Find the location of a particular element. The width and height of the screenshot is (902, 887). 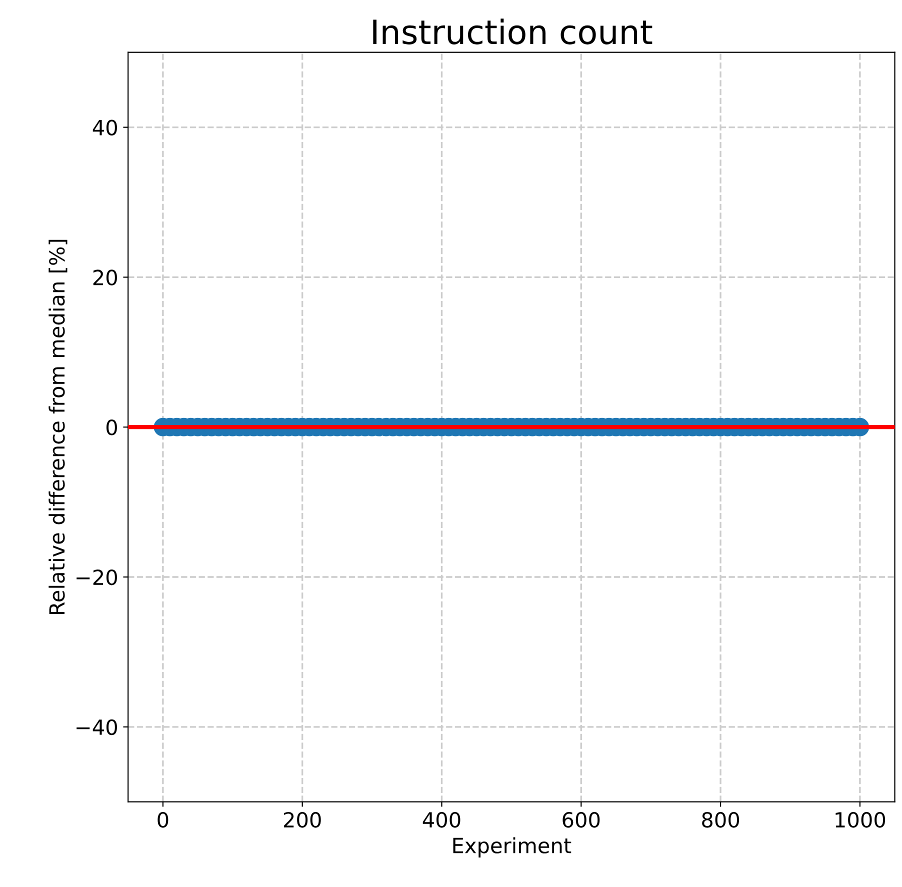

y-tick-label: 20 is located at coordinates (105, 278).